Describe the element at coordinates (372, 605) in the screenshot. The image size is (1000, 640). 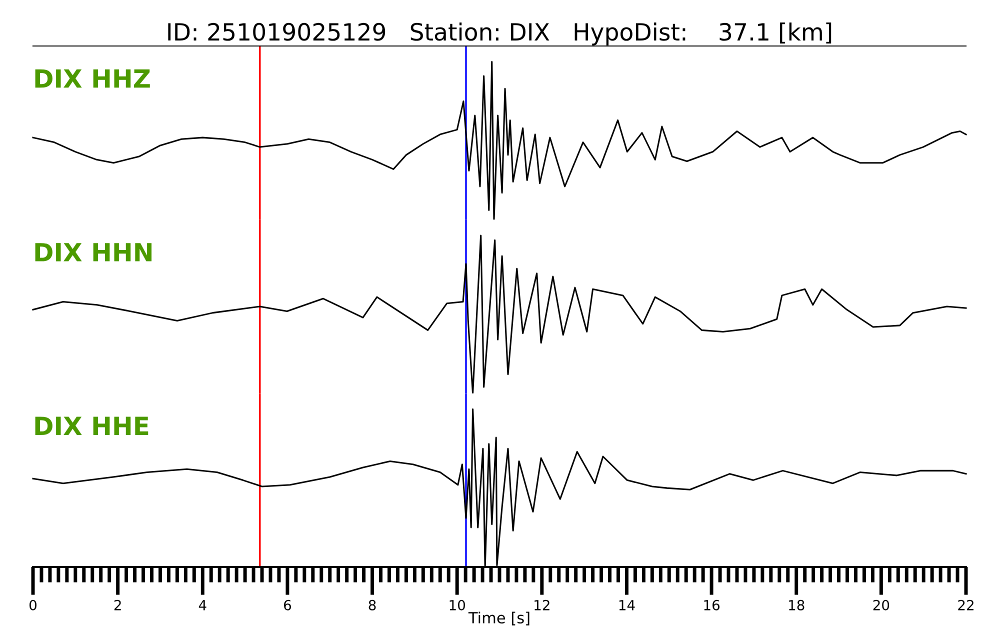
I see `x-tick-label: 8` at that location.